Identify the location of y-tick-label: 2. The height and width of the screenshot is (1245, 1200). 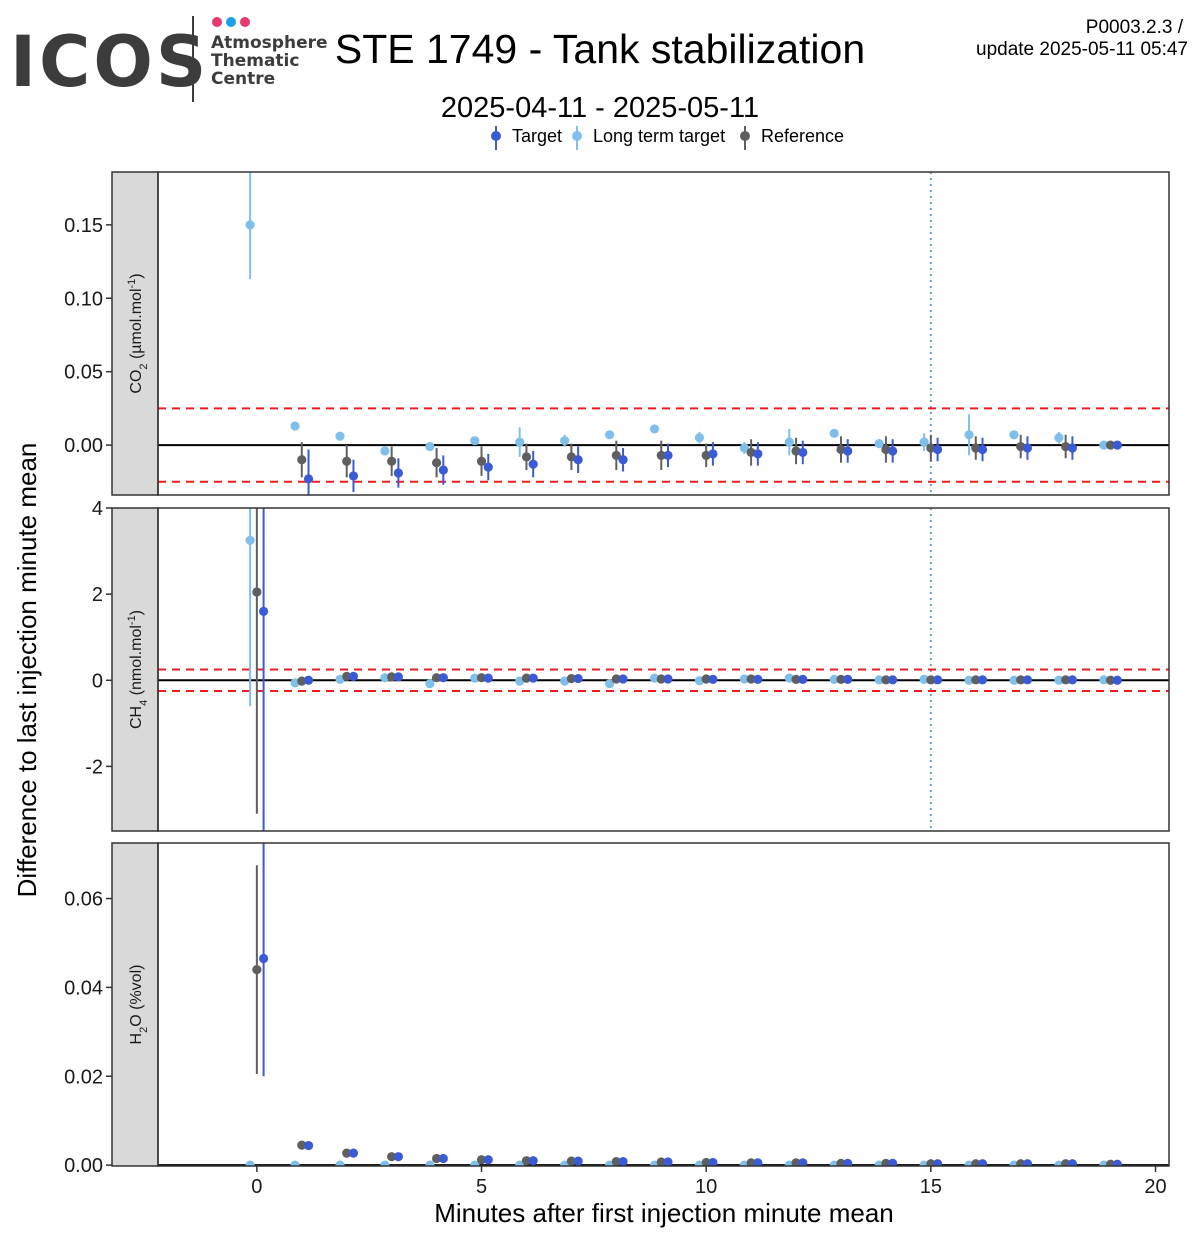
(97, 595).